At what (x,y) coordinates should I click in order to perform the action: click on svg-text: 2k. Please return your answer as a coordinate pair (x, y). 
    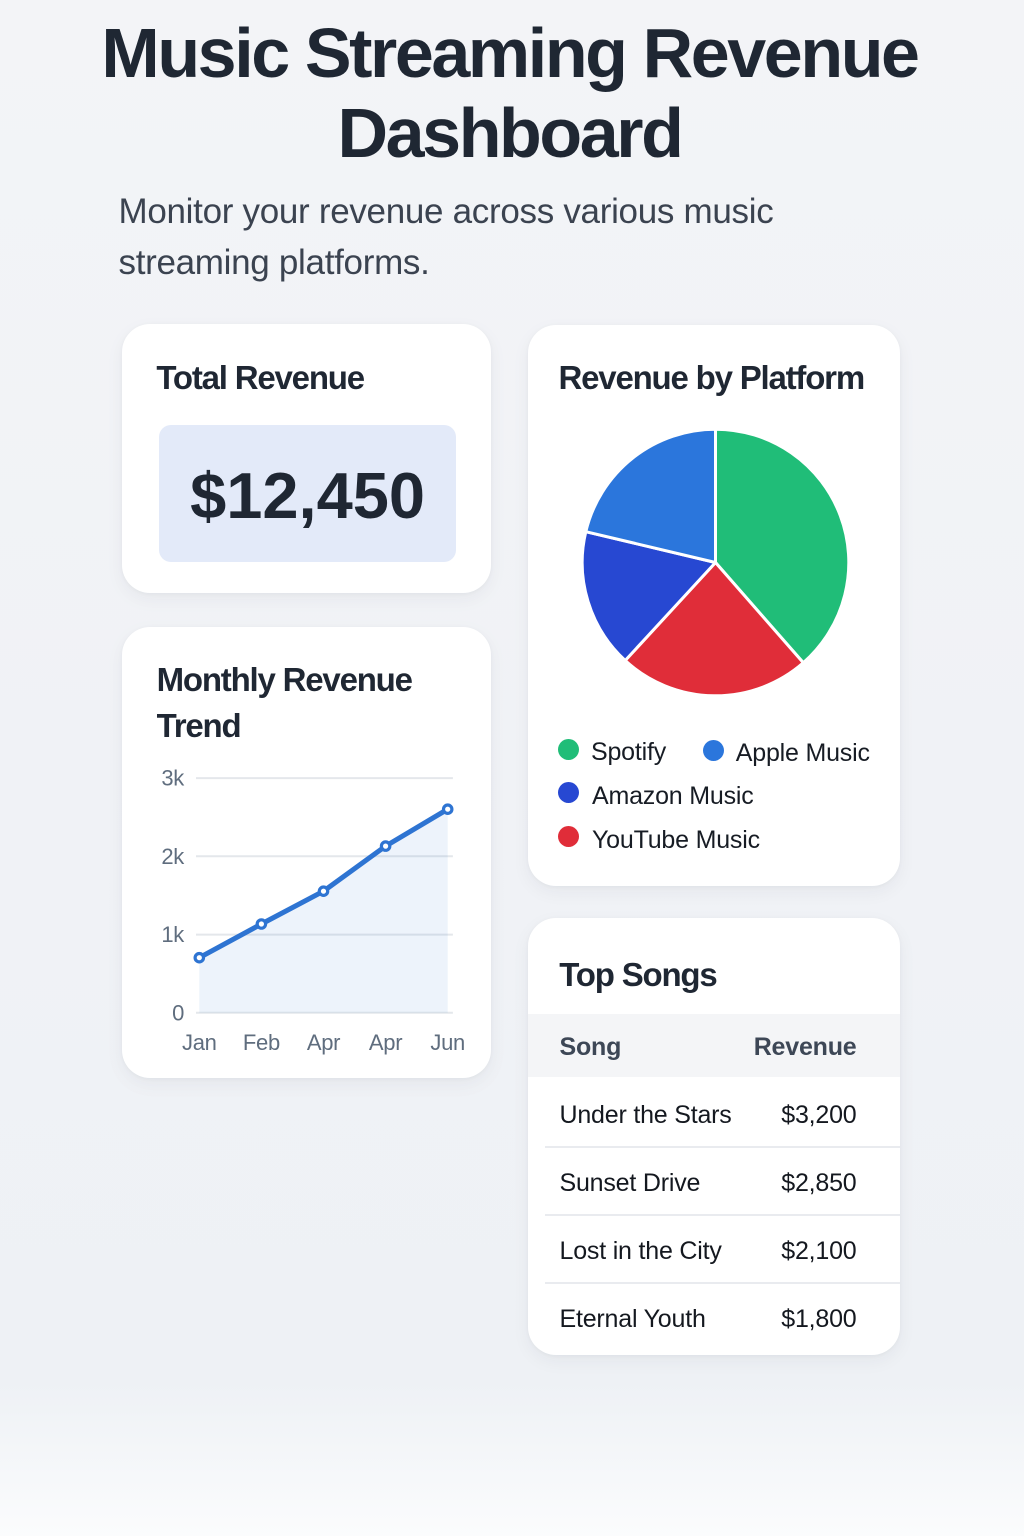
    Looking at the image, I should click on (173, 856).